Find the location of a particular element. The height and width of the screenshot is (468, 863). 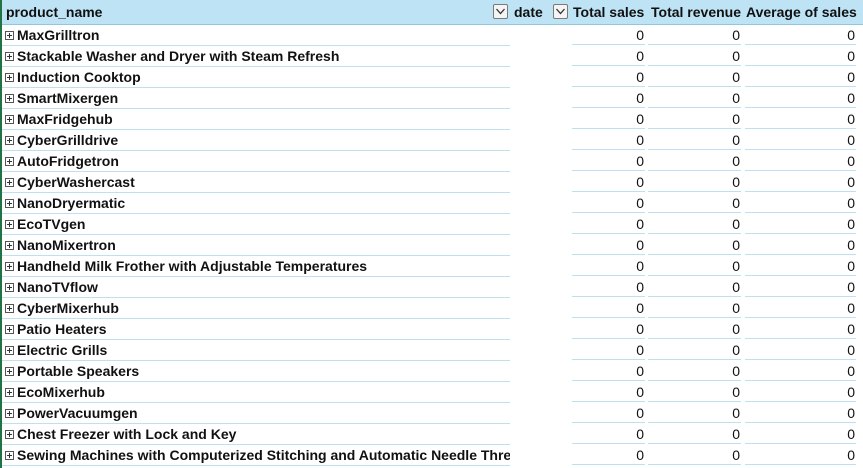

product-name-cell: NanoMixertron is located at coordinates (255, 245).